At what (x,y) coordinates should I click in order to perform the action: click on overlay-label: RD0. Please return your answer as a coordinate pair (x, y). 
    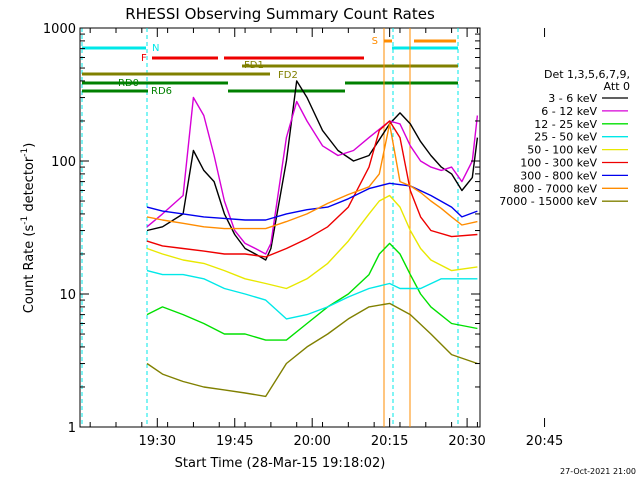
    Looking at the image, I should click on (128, 83).